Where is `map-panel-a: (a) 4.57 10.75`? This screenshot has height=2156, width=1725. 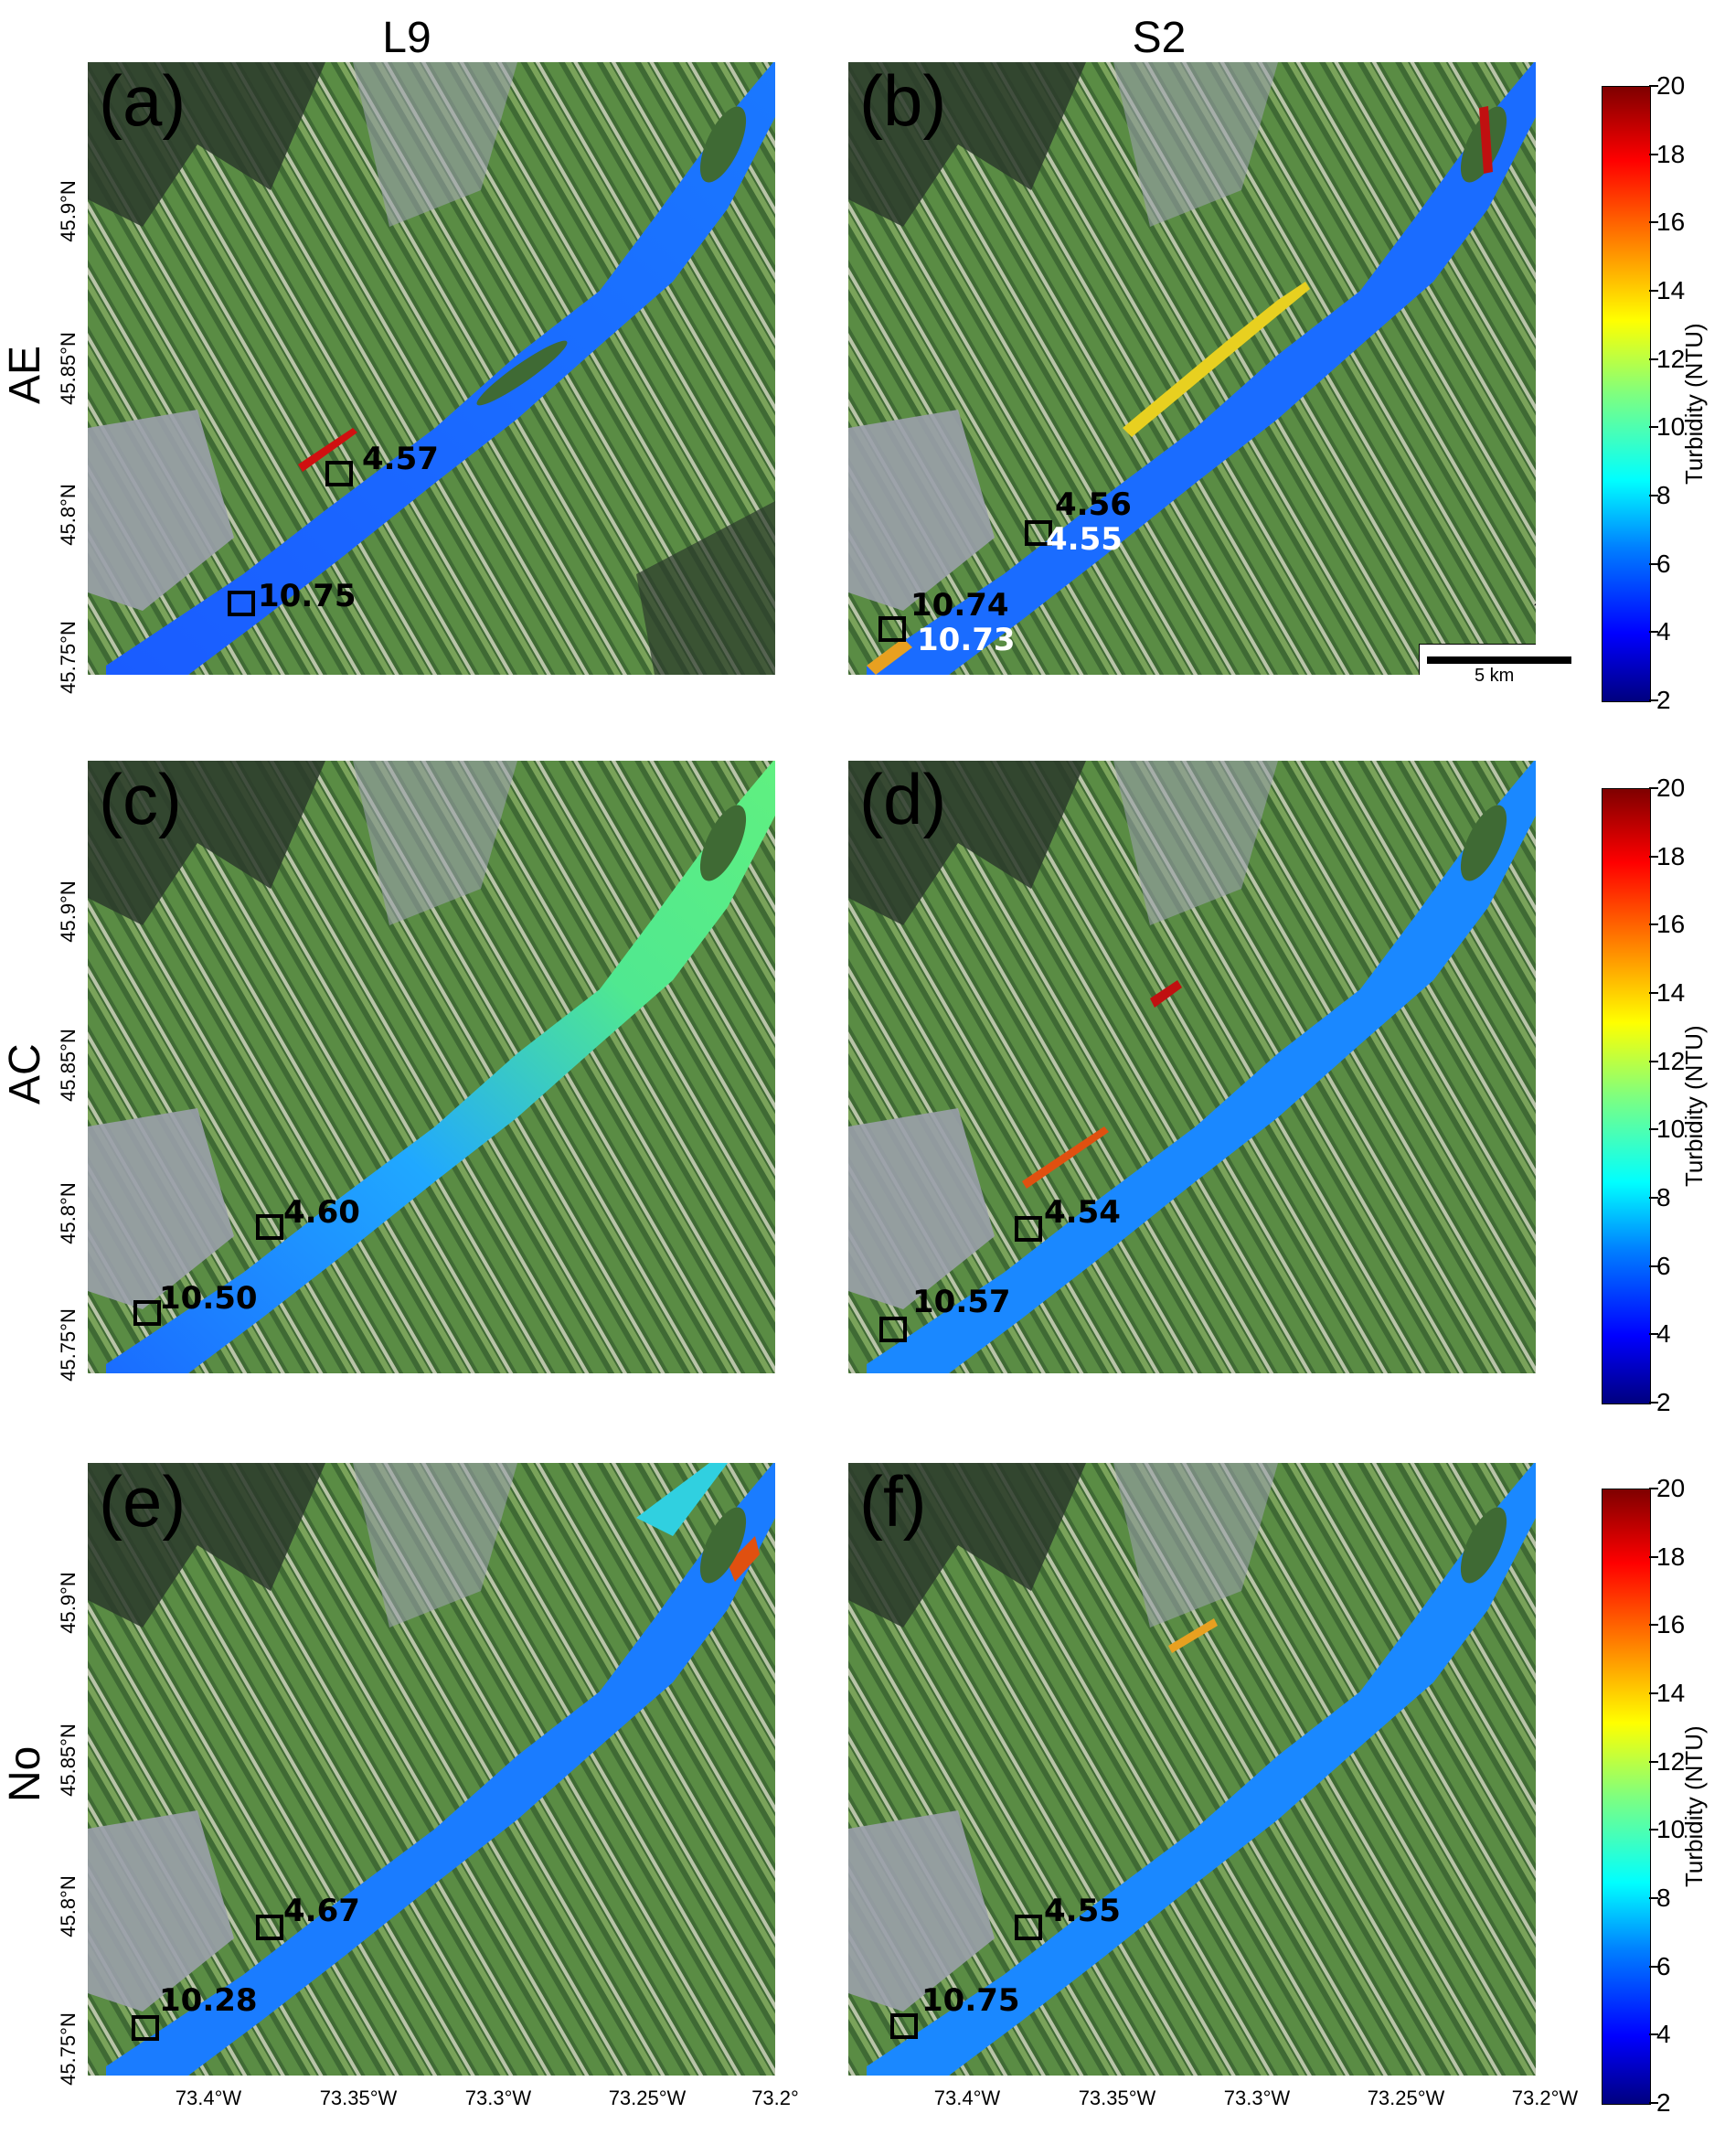 map-panel-a: (a) 4.57 10.75 is located at coordinates (432, 368).